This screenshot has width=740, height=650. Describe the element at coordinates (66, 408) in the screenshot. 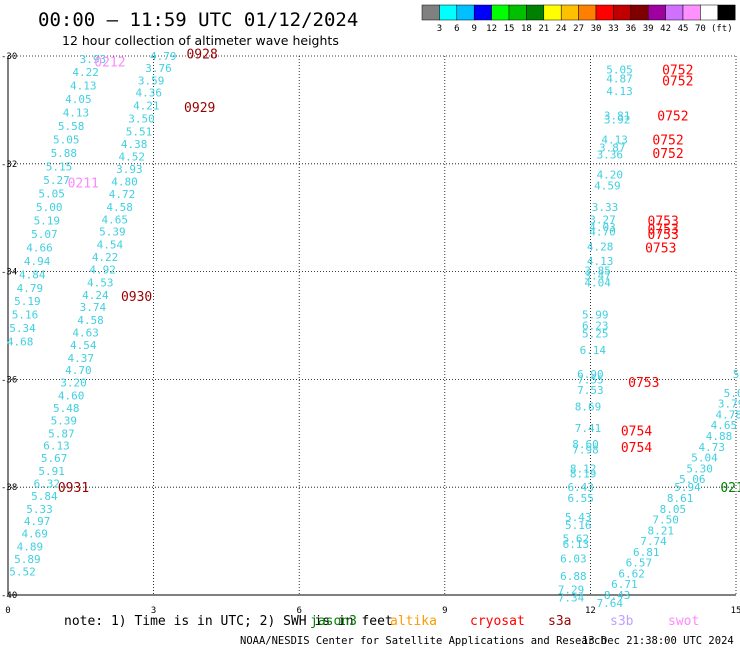

I see `swh-value: 5.48` at that location.